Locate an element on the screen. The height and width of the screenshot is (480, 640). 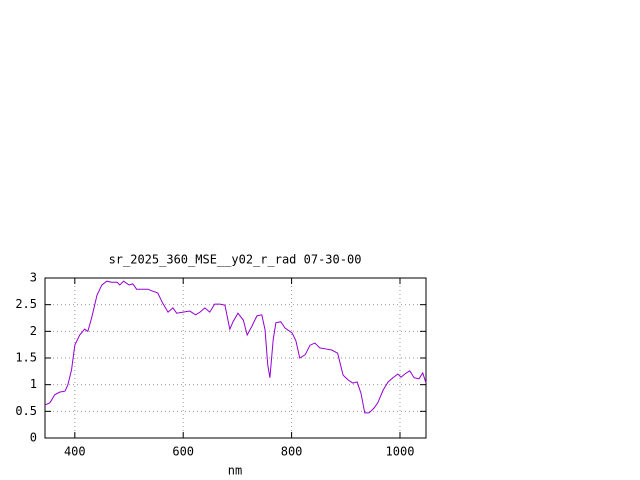
x-tick-label: 600 is located at coordinates (183, 452).